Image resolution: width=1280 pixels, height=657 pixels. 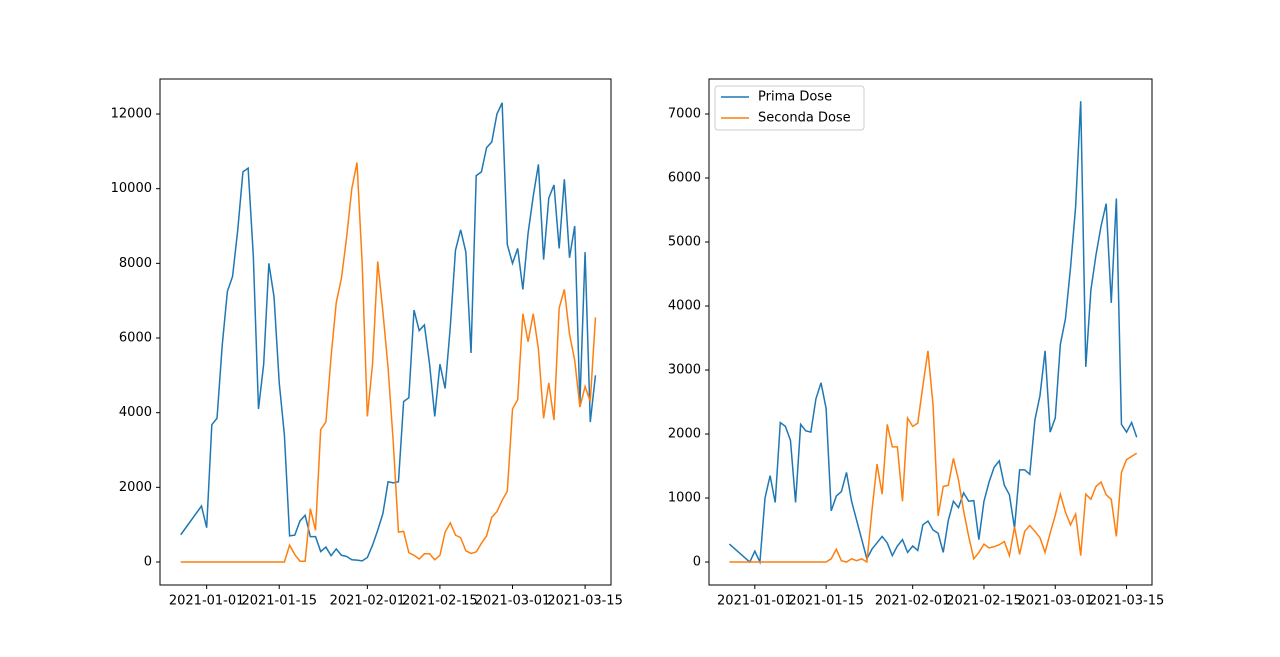 What do you see at coordinates (795, 97) in the screenshot?
I see `legend-label: Prima Dose` at bounding box center [795, 97].